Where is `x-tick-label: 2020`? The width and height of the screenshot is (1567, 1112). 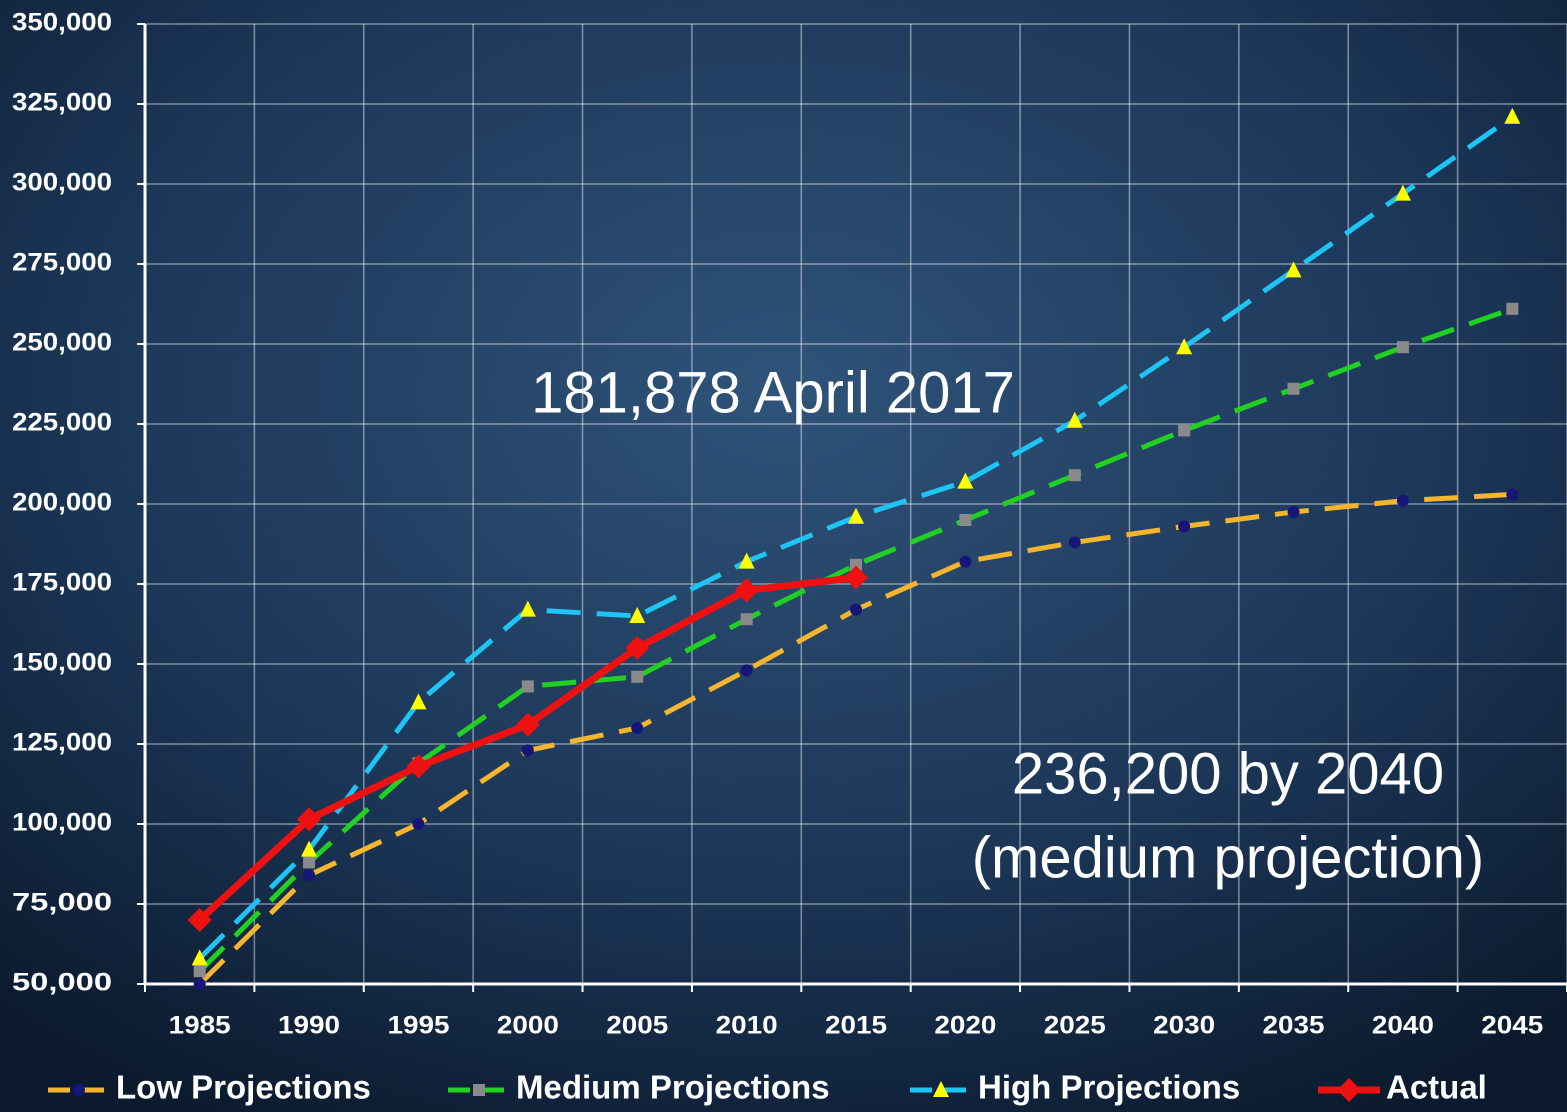
x-tick-label: 2020 is located at coordinates (965, 1026).